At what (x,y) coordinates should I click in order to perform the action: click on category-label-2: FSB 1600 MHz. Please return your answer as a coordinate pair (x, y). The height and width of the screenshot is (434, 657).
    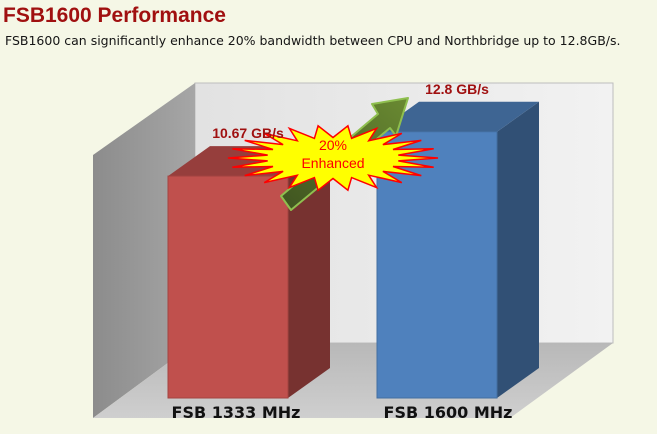
    Looking at the image, I should click on (448, 412).